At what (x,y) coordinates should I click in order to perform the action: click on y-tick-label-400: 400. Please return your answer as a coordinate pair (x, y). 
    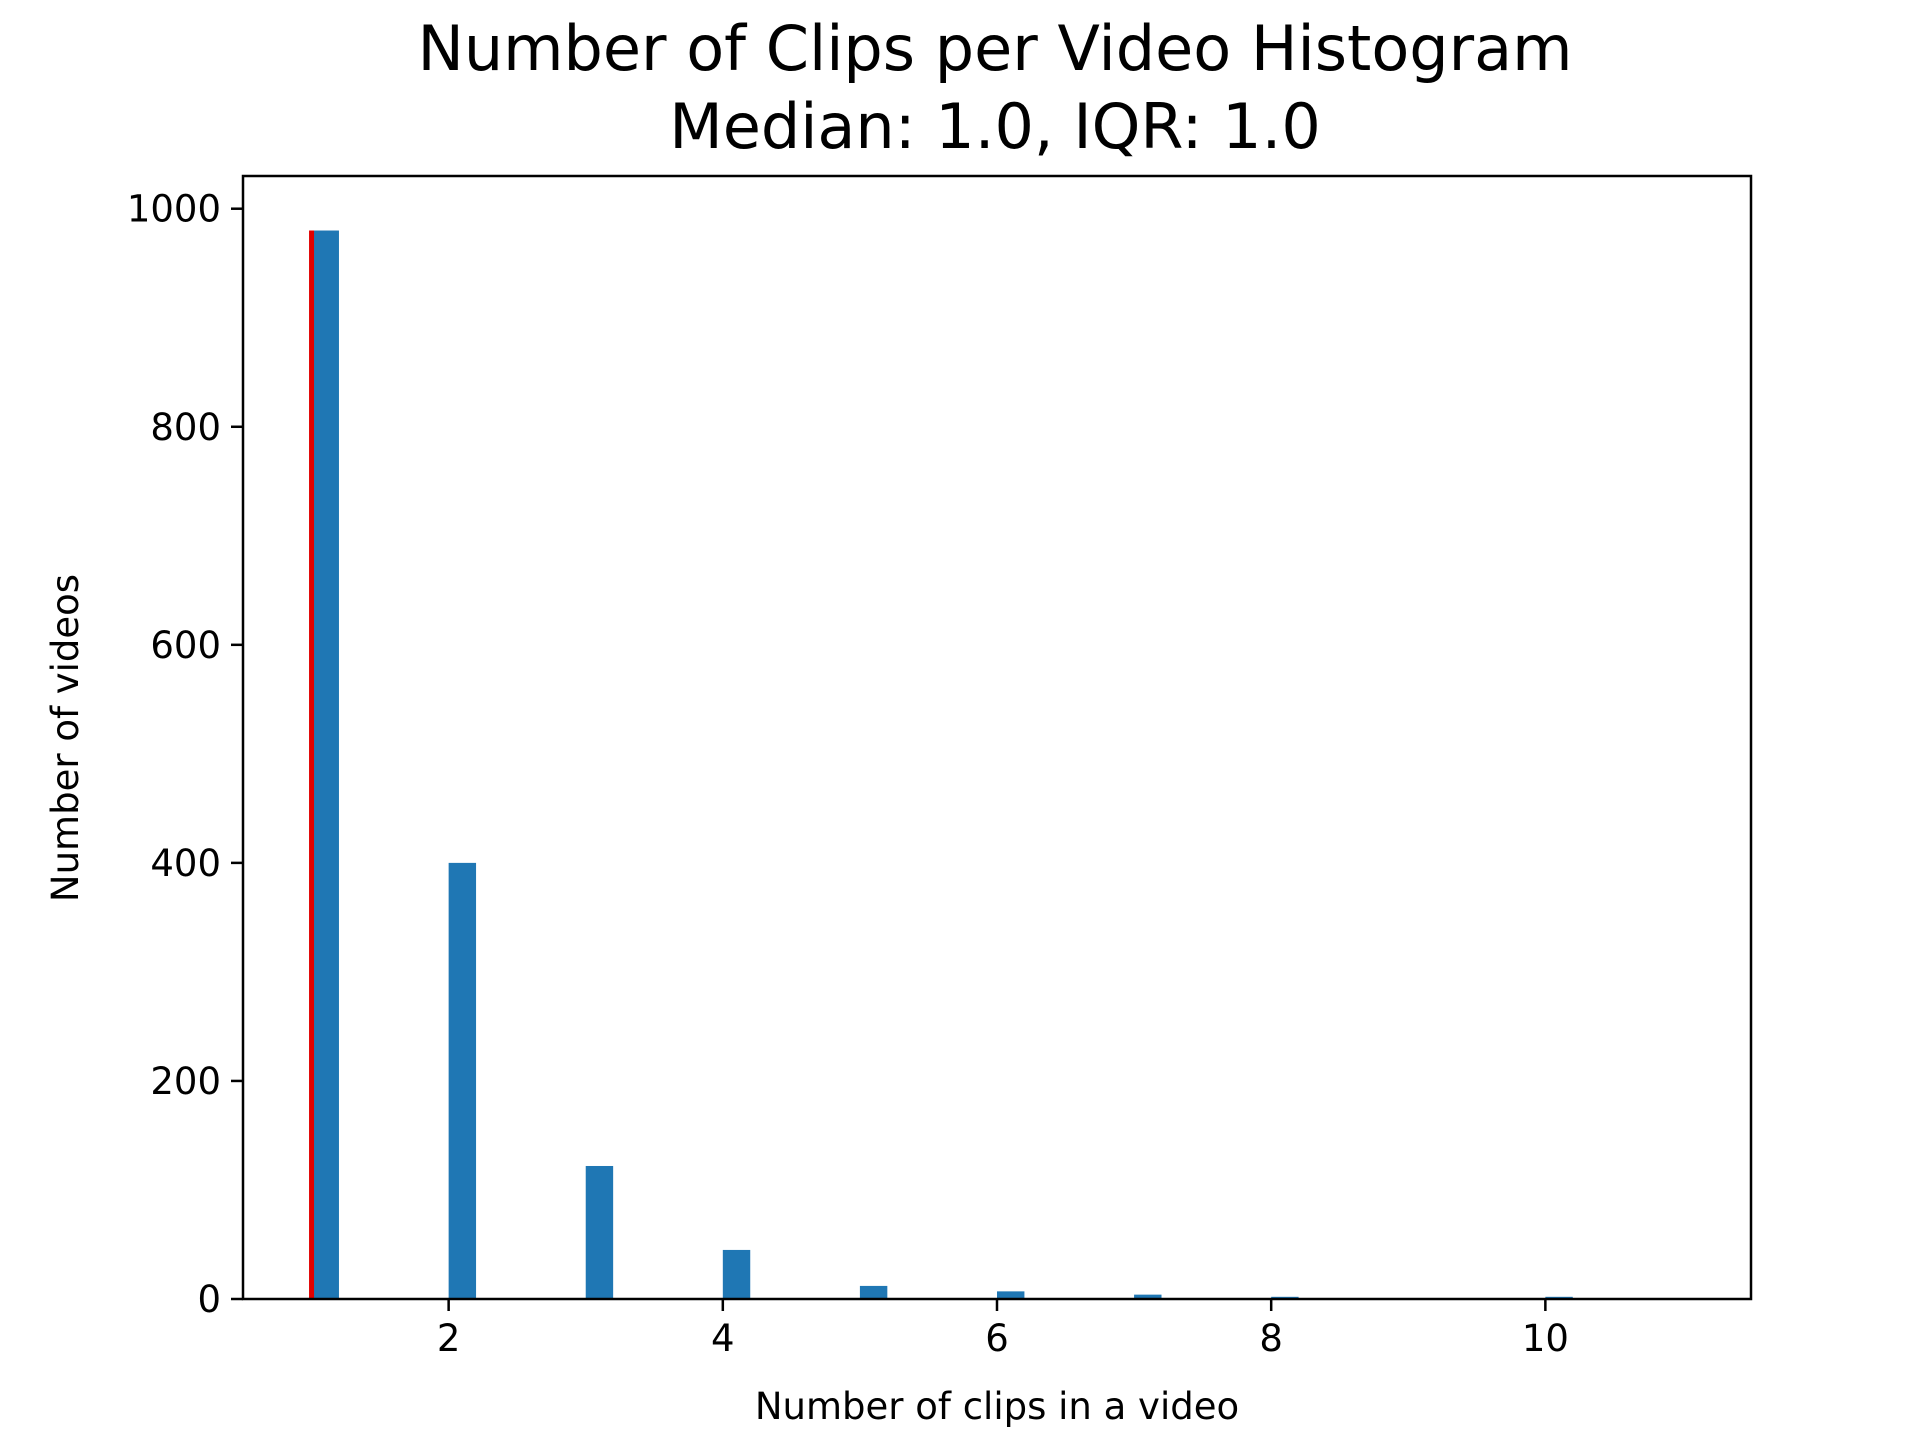
    Looking at the image, I should click on (185, 863).